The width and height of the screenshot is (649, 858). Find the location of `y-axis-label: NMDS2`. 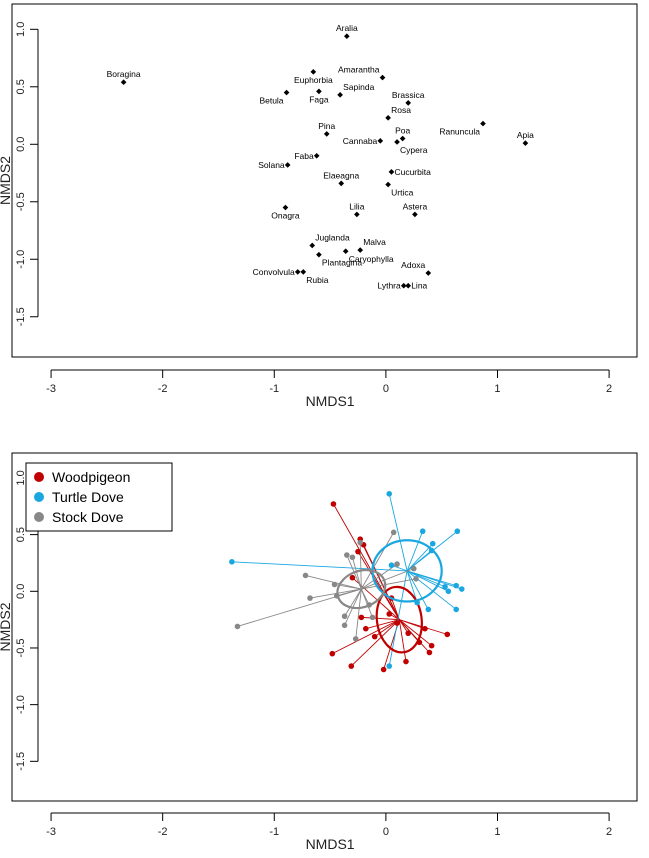

y-axis-label: NMDS2 is located at coordinates (6, 626).